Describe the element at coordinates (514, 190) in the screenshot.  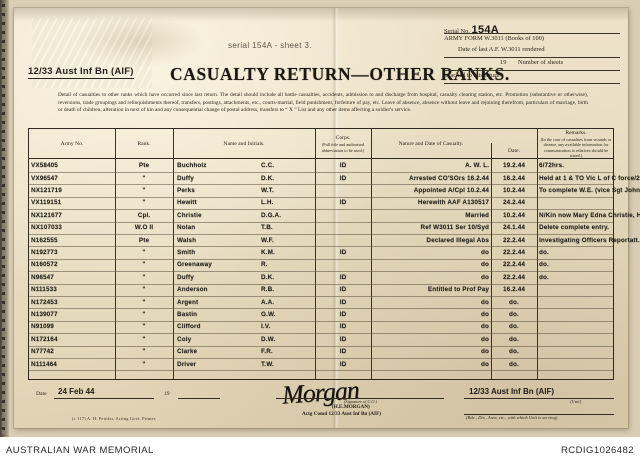
I see `cell-date: 10.2.44` at that location.